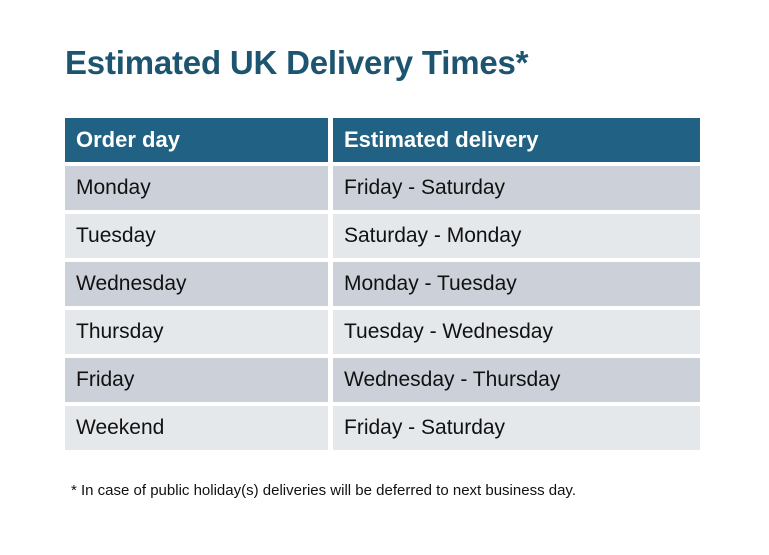 This screenshot has width=769, height=555. What do you see at coordinates (196, 332) in the screenshot?
I see `cell-order-day: Thursday` at bounding box center [196, 332].